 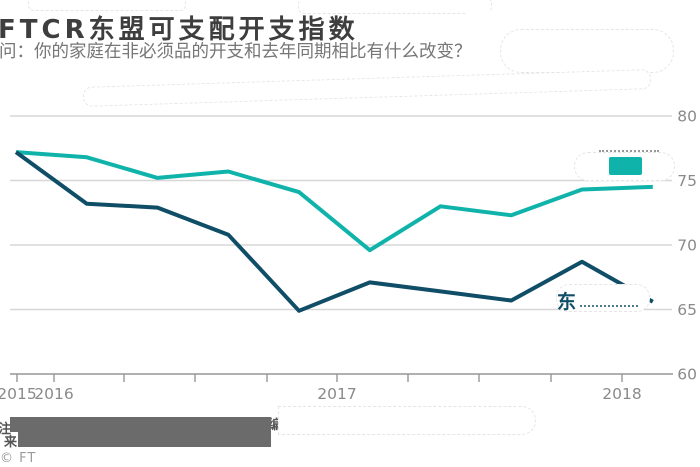 I want to click on eraser-blob-dark-legend, so click(x=603, y=298).